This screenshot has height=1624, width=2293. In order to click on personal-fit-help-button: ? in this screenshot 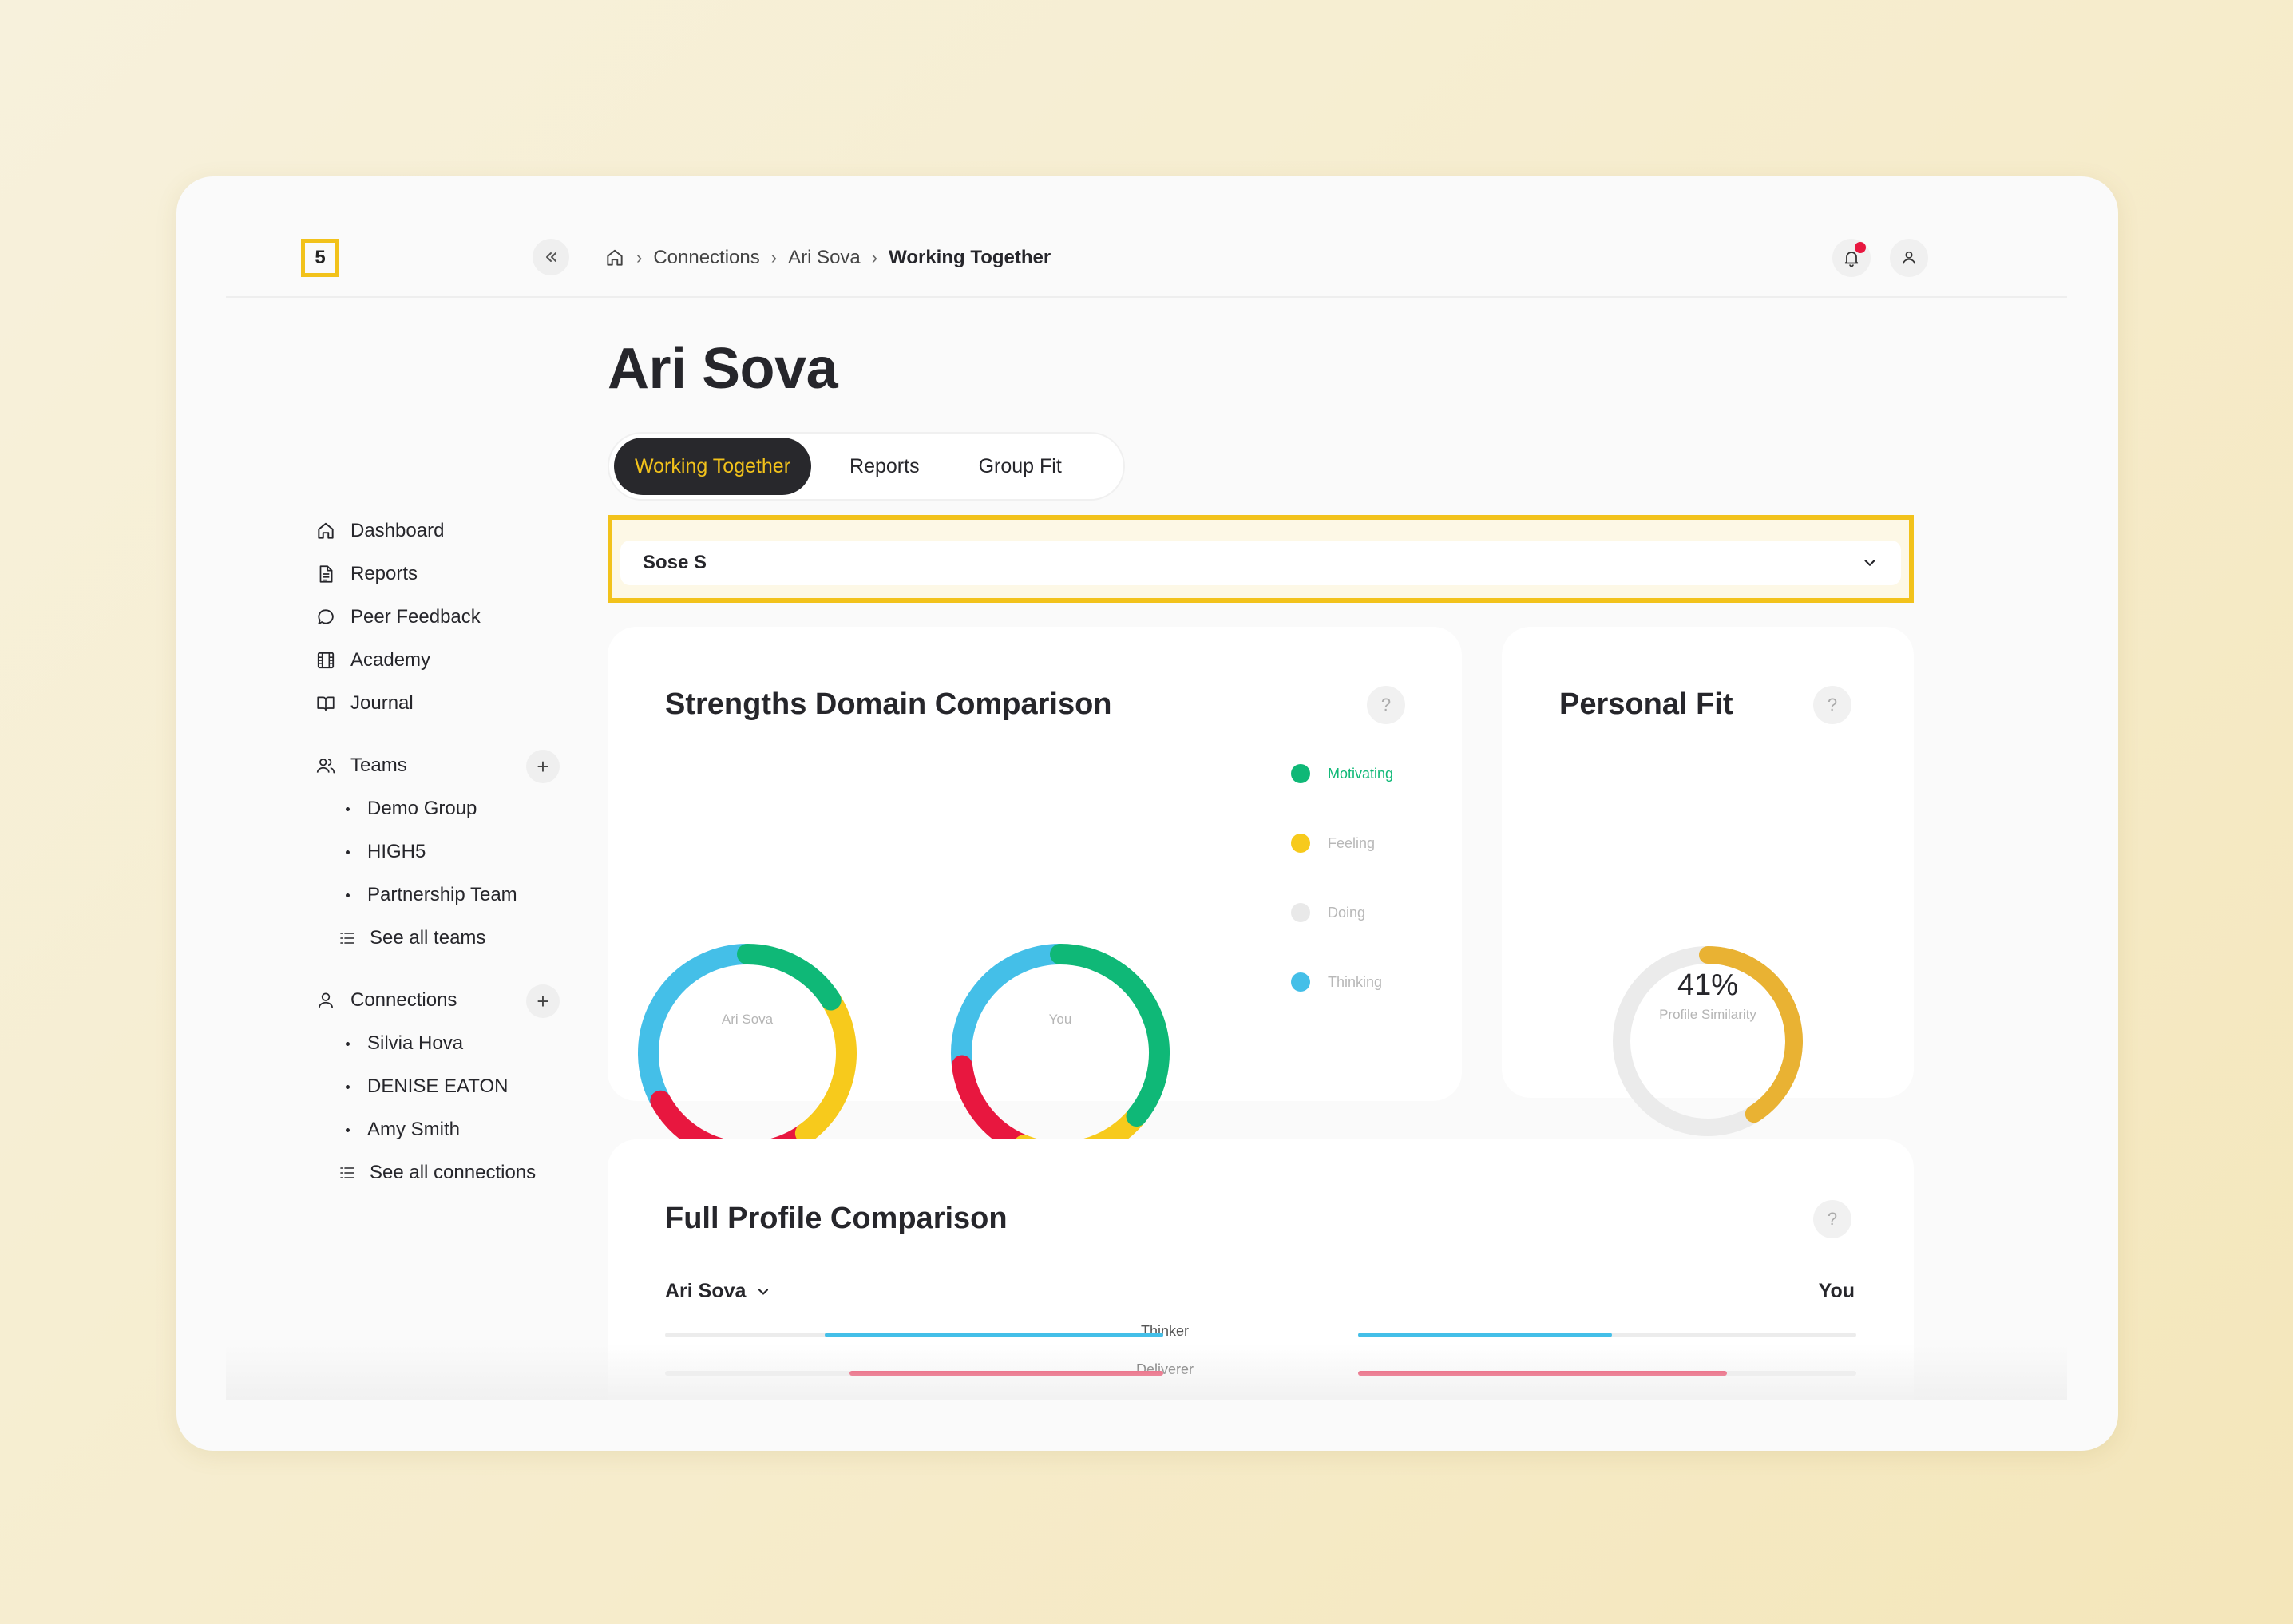, I will do `click(1832, 705)`.